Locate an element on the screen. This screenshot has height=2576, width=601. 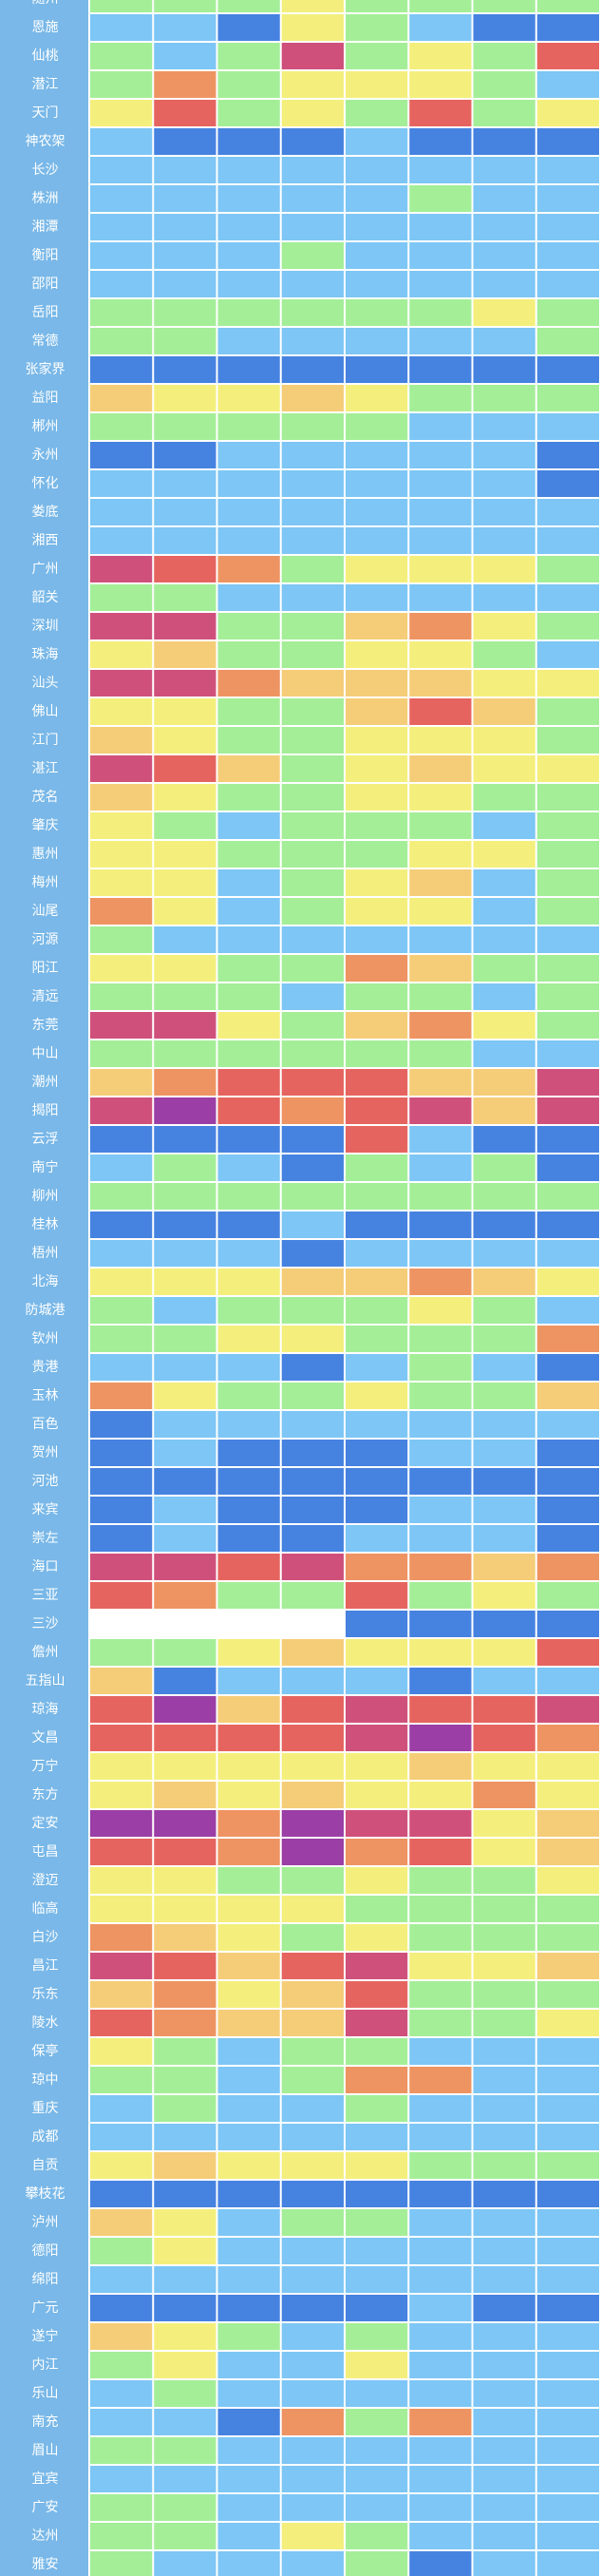
row-label: 深圳 is located at coordinates (45, 626).